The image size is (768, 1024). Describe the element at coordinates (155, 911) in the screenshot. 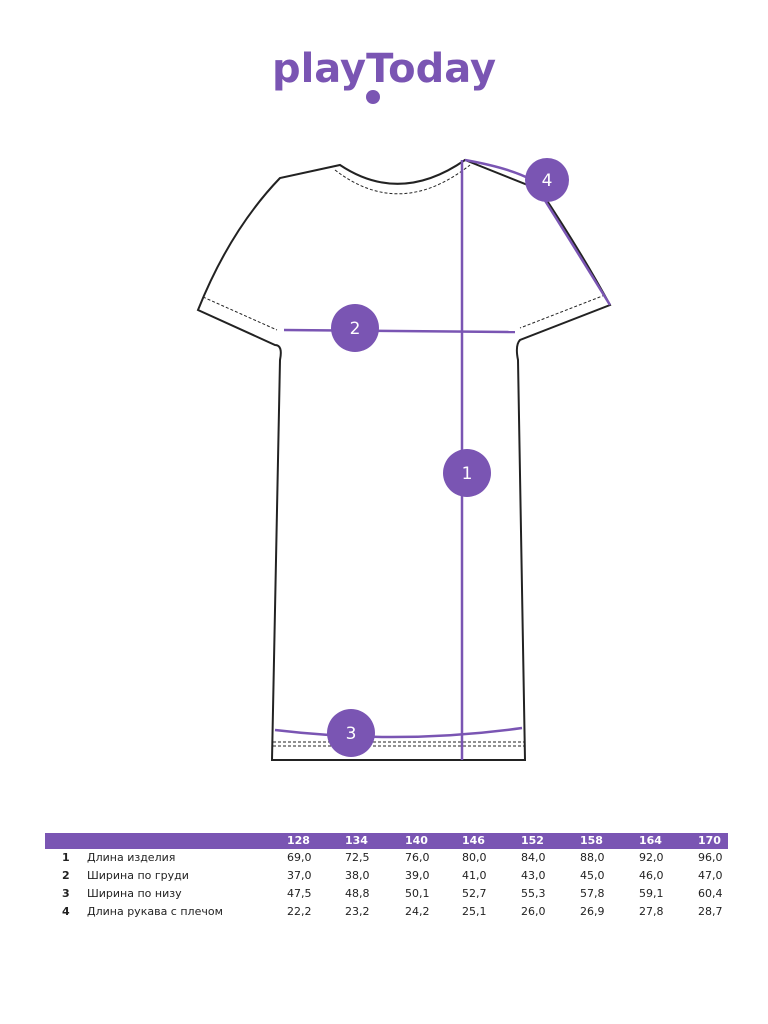

I see `row-label: Длина рукава с плечом` at that location.